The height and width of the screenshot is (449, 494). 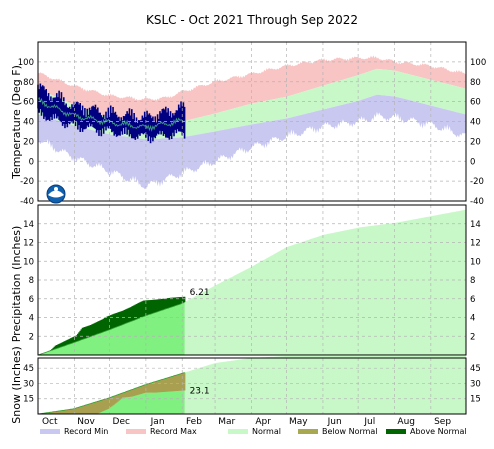 I want to click on chart-title: KSLC - Oct 2021 Through Sep 2022, so click(x=252, y=20).